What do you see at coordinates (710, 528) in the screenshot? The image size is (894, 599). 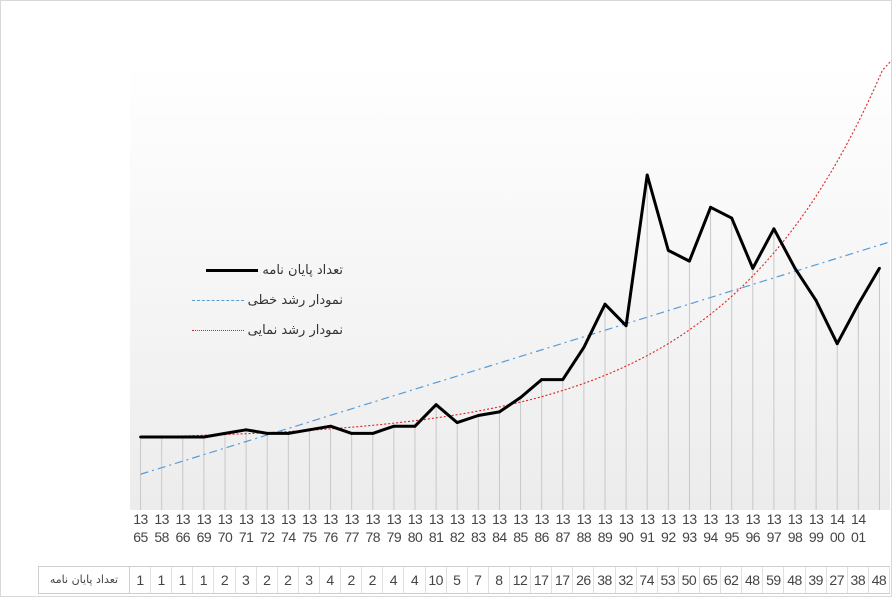 I see `x-tick-label: 1394` at bounding box center [710, 528].